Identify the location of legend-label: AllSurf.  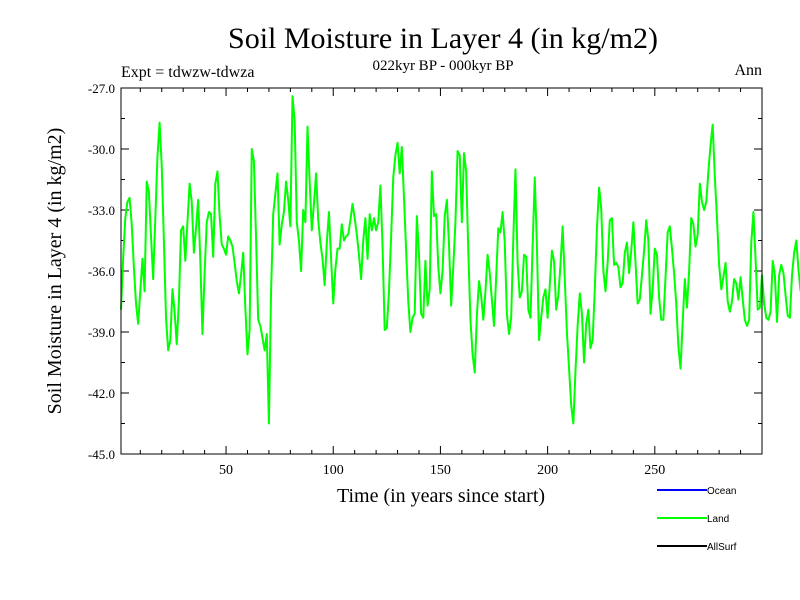
(722, 547).